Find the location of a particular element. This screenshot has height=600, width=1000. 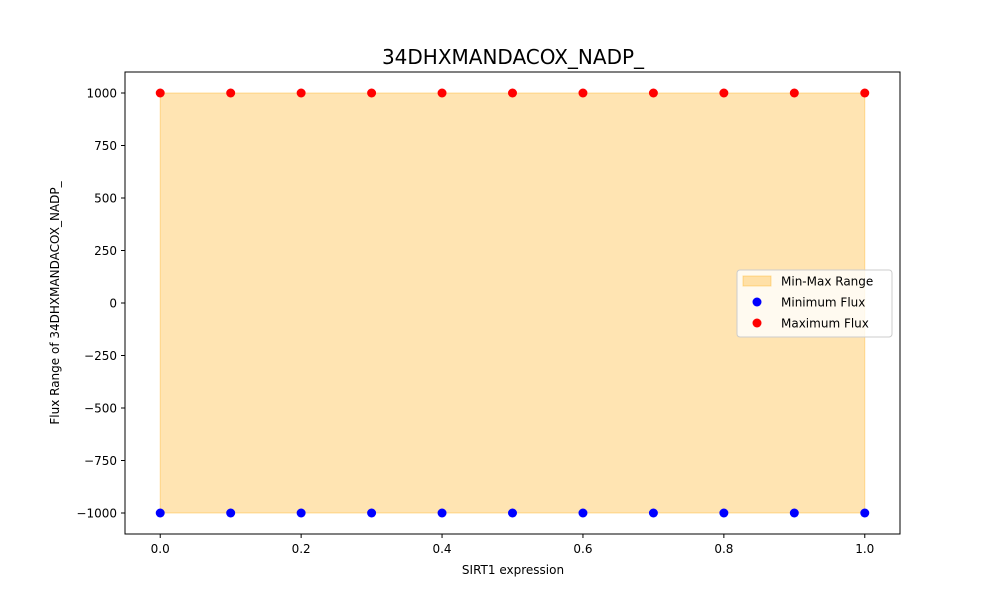

y-tick-label: 500 is located at coordinates (105, 199).